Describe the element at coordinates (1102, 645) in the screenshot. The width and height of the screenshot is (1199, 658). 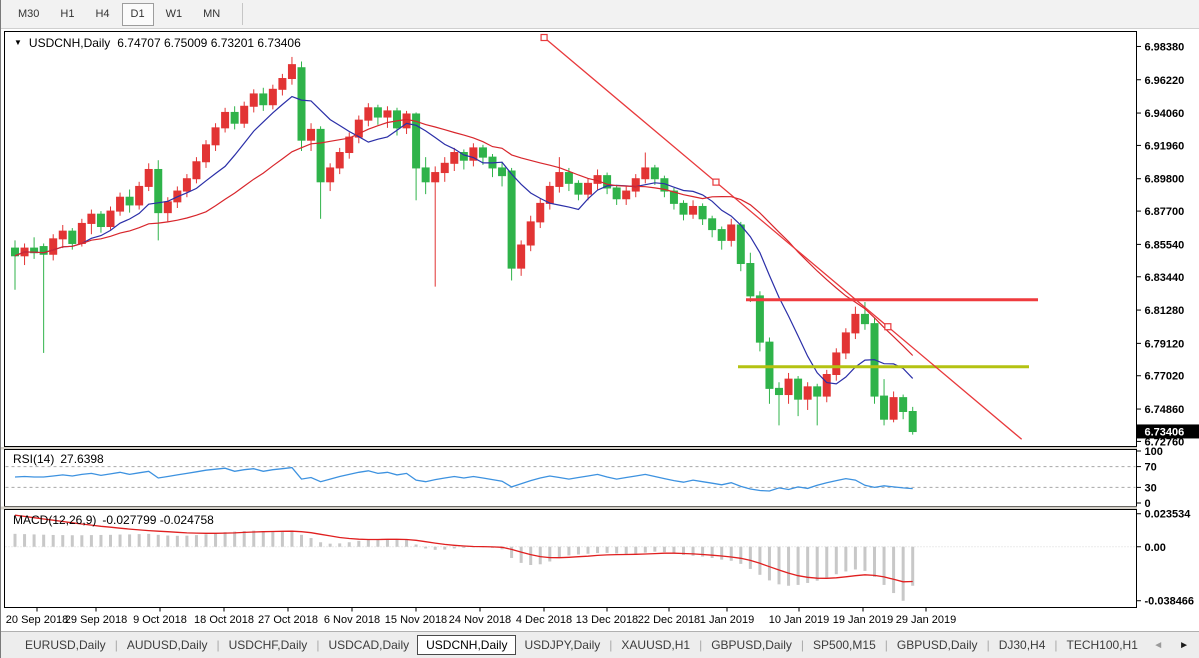
I see `tab-tech100-h1: TECH100,H1` at that location.